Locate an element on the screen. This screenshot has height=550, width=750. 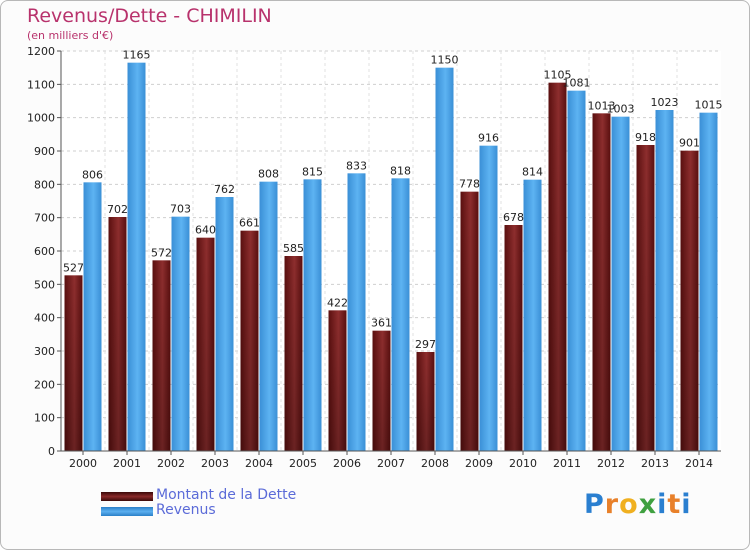
data-label-revenus: 1081 is located at coordinates (577, 83).